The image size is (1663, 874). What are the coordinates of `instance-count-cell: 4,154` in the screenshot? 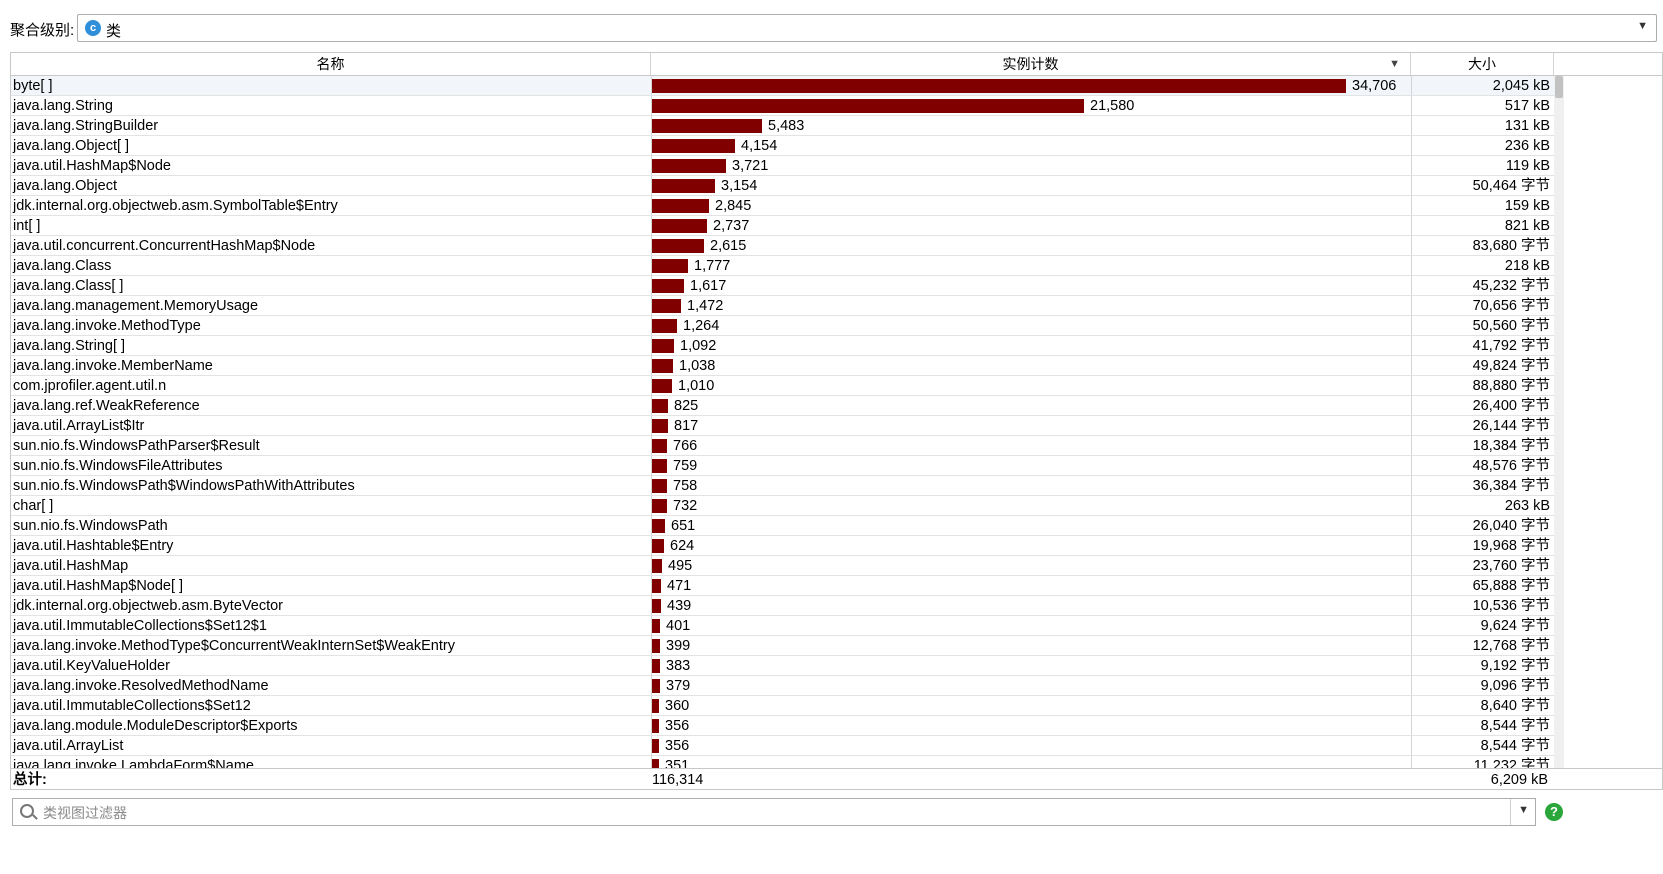 It's located at (1031, 146).